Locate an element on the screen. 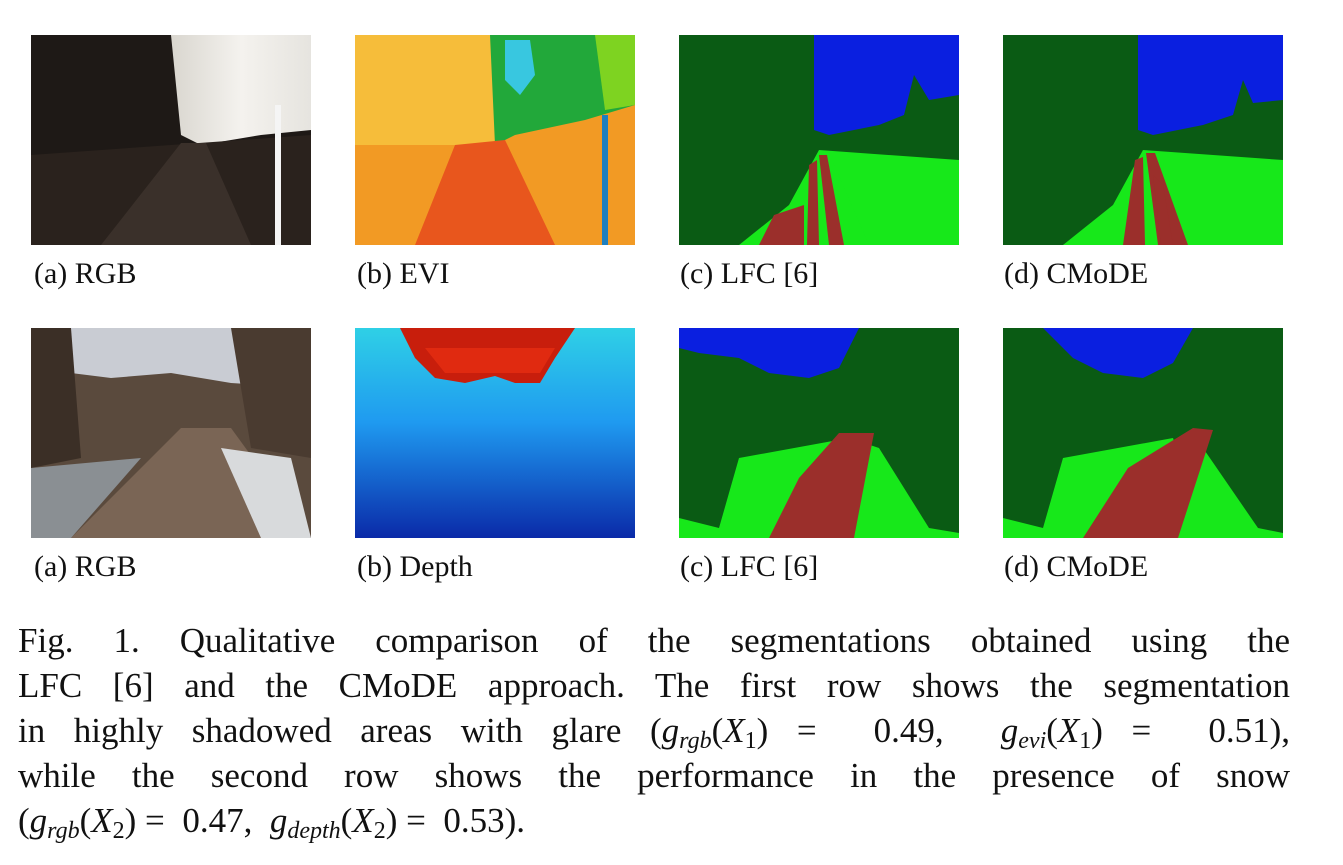  cmode-segmentation-row2 is located at coordinates (1143, 433).